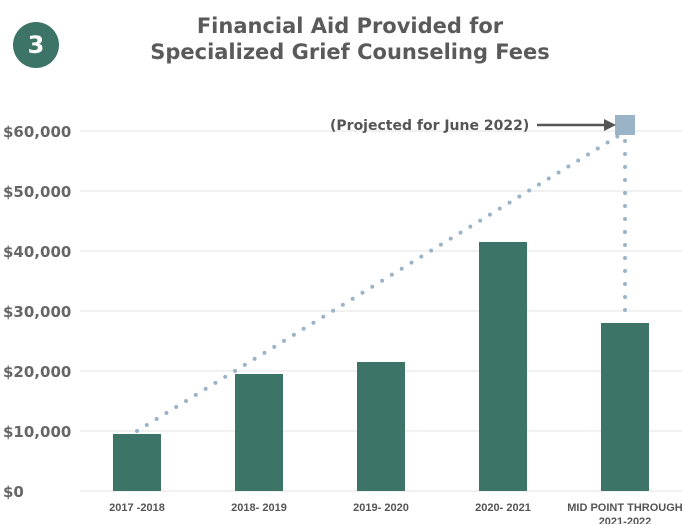  What do you see at coordinates (429, 126) in the screenshot?
I see `projection-label: (Projected for June 2022)` at bounding box center [429, 126].